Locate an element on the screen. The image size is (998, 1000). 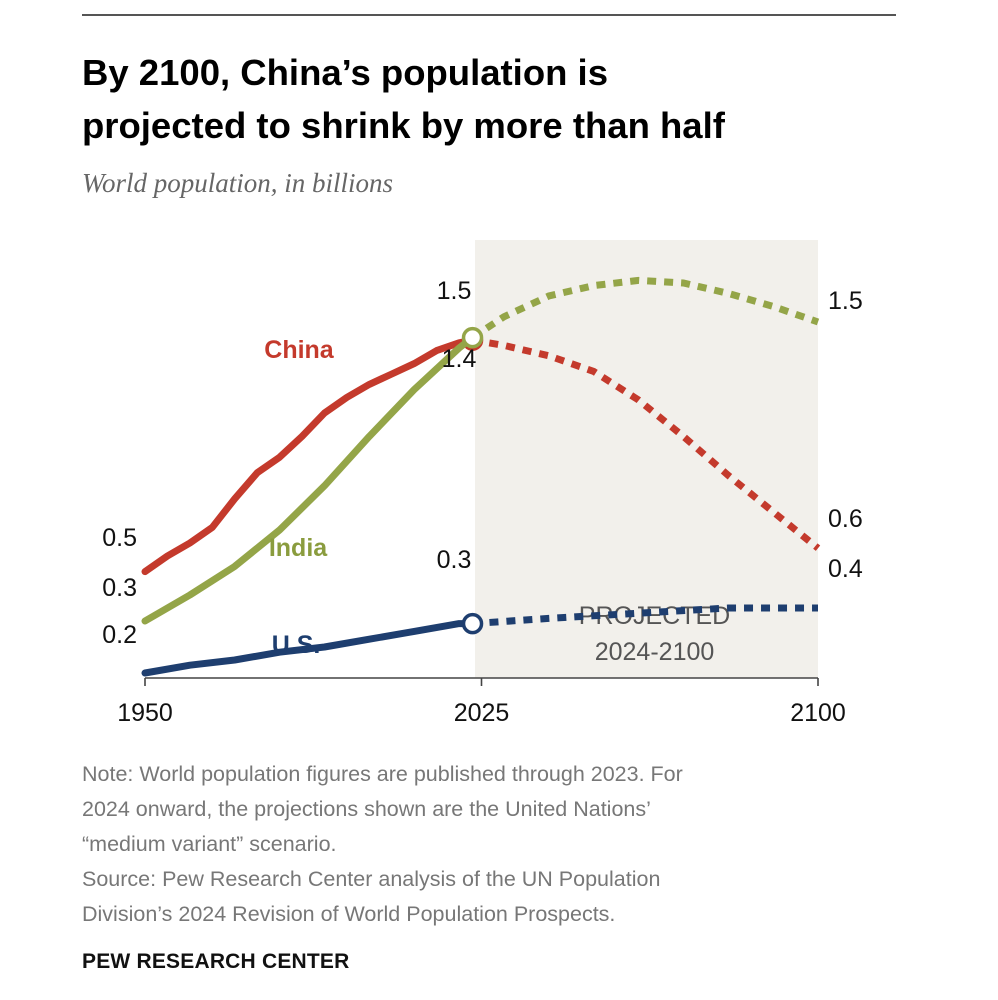
us-series-label: U.S. is located at coordinates (296, 645).